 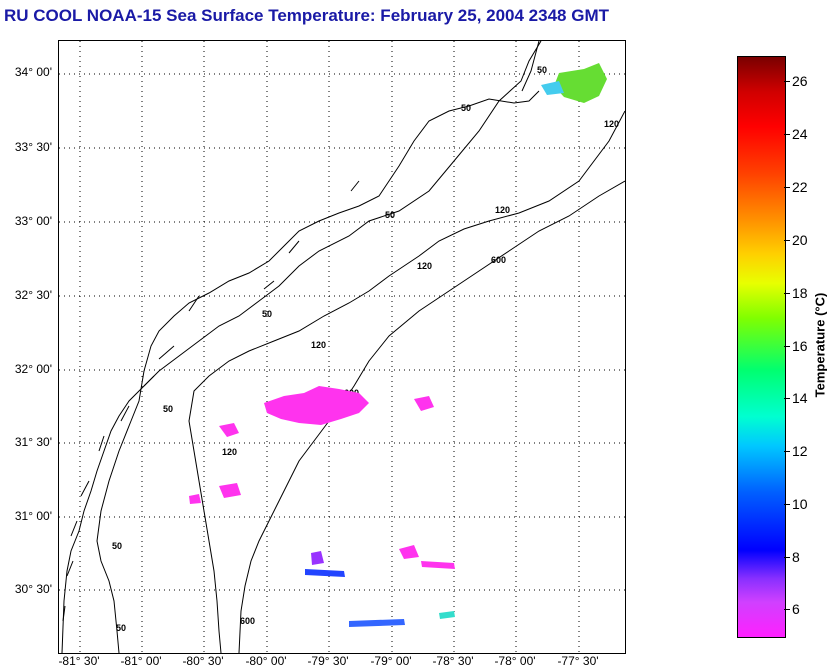 I want to click on lon-label: -81° 00', so click(x=141, y=661).